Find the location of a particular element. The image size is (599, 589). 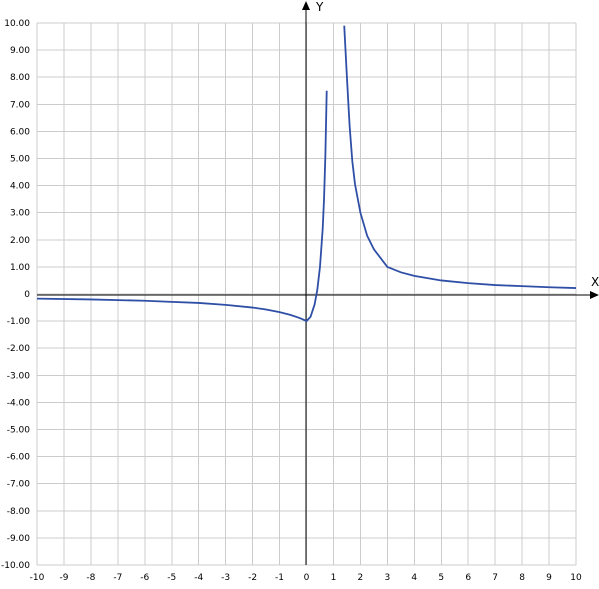

x-tick-label: -8 is located at coordinates (90, 578).